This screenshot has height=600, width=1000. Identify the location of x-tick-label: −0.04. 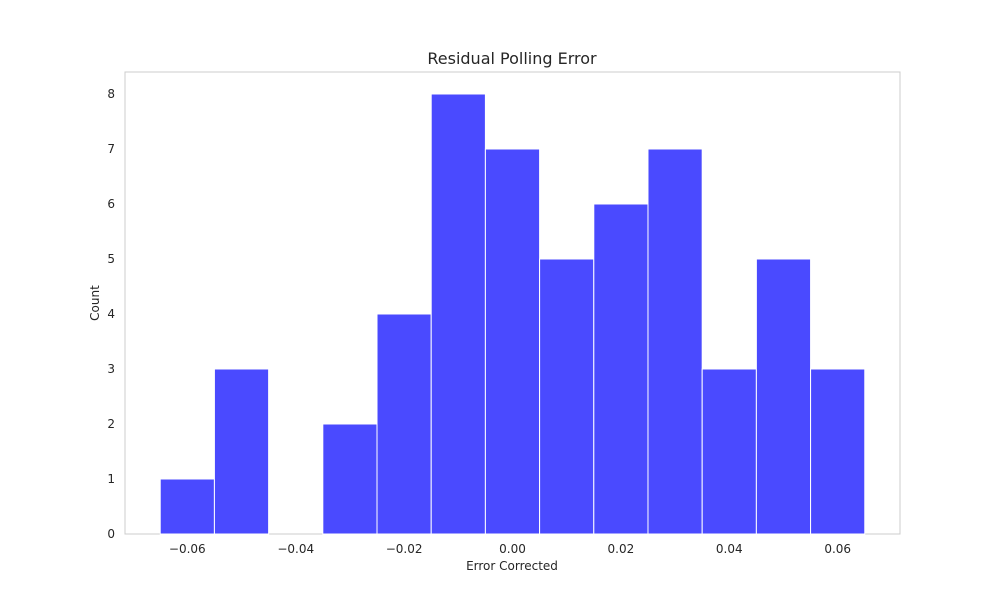
(295, 549).